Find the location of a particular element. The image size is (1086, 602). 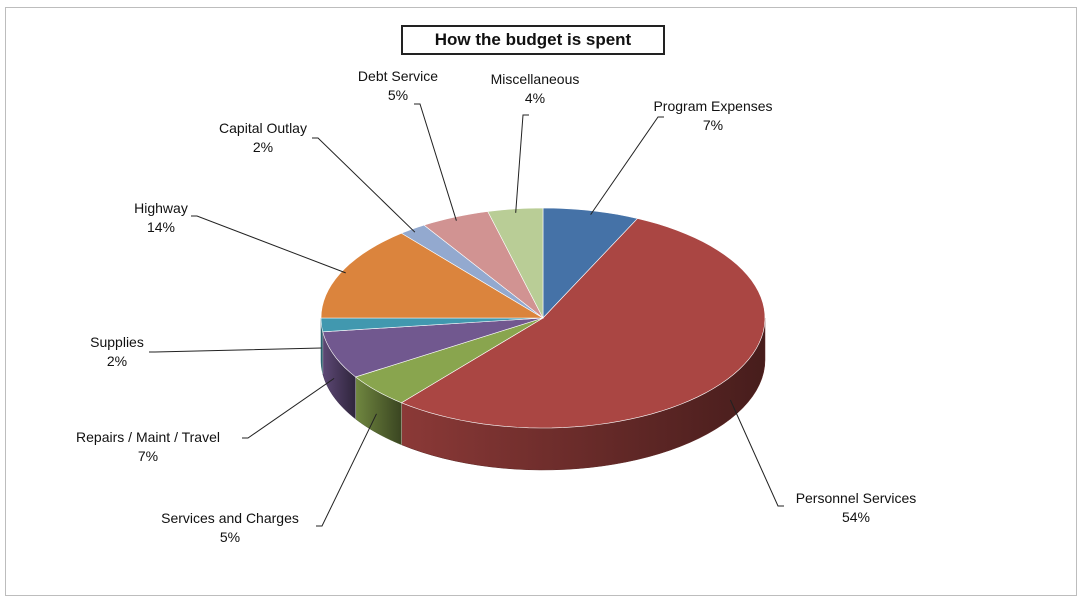

label-highway-name: Highway is located at coordinates (161, 208).